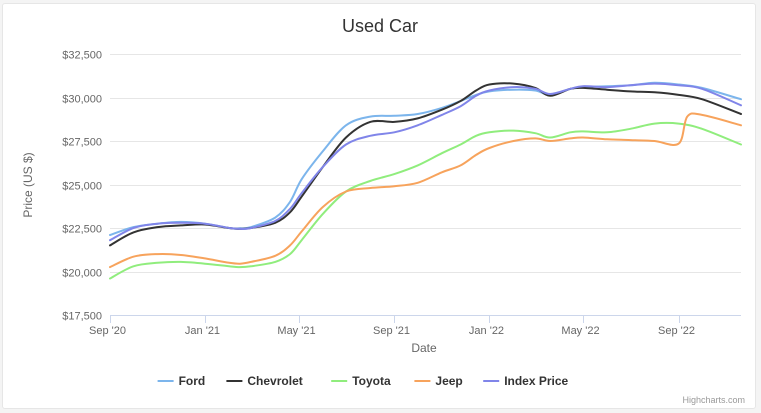 Image resolution: width=761 pixels, height=413 pixels. I want to click on x-tick-label: Sep '20, so click(107, 331).